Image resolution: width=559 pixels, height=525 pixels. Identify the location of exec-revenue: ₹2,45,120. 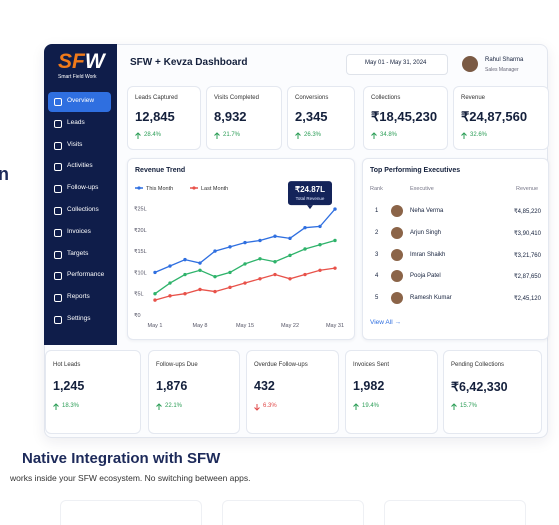
(527, 299).